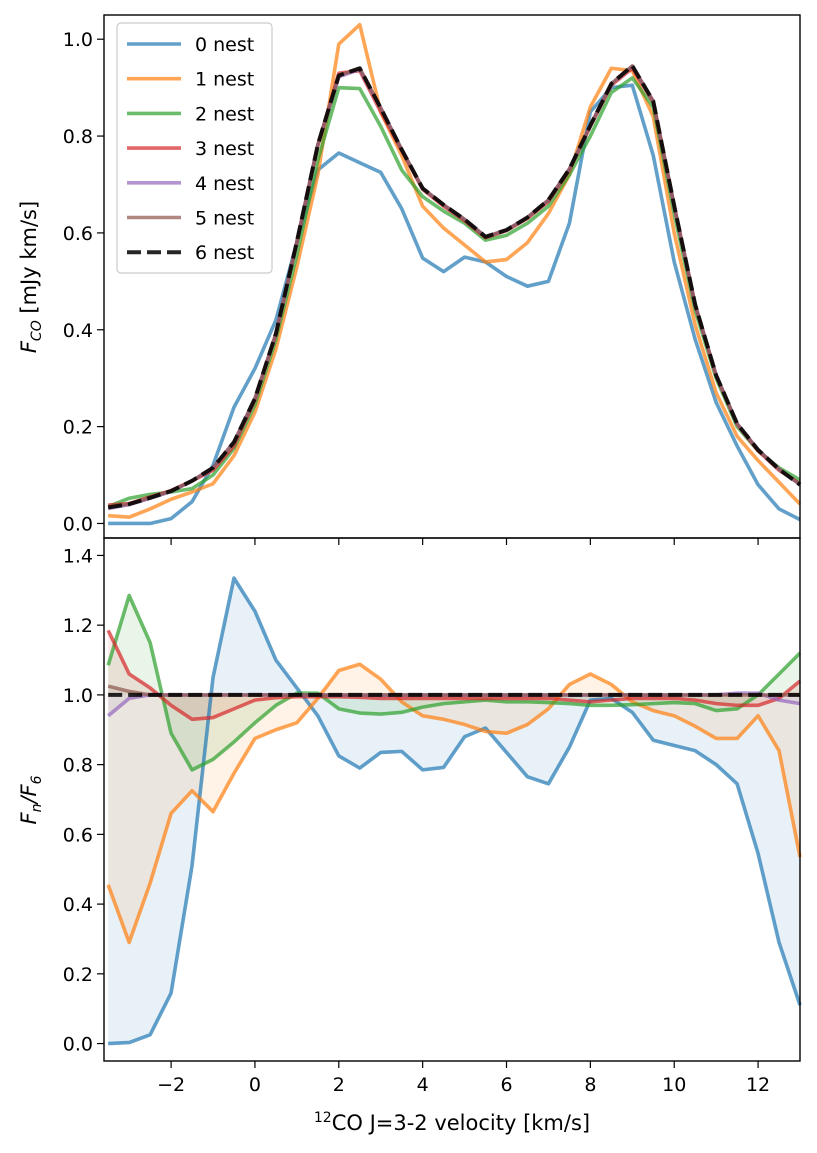 This screenshot has width=817, height=1153. I want to click on top-ytick-label: 1.0, so click(78, 40).